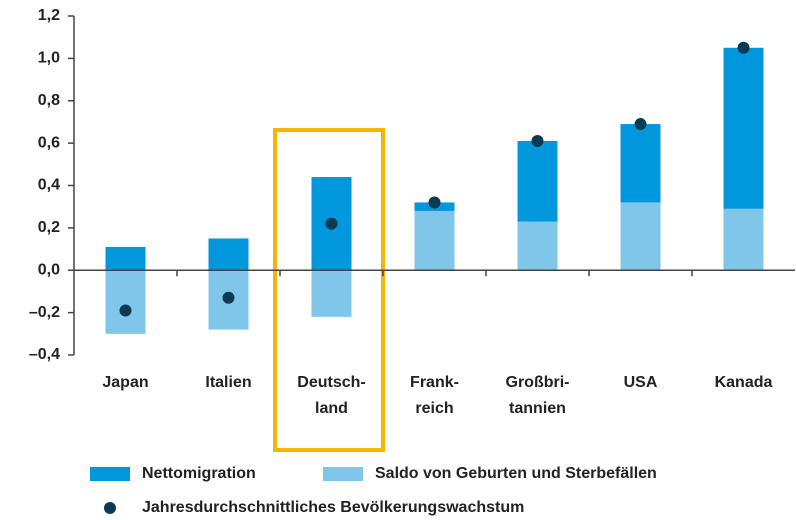 The image size is (796, 520). I want to click on x-tick-label: Italien, so click(228, 382).